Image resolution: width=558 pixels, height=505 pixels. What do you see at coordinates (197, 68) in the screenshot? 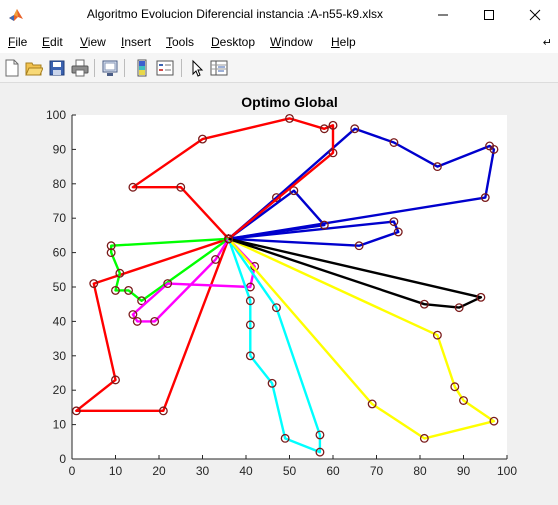
I see `edit-plot-icon` at bounding box center [197, 68].